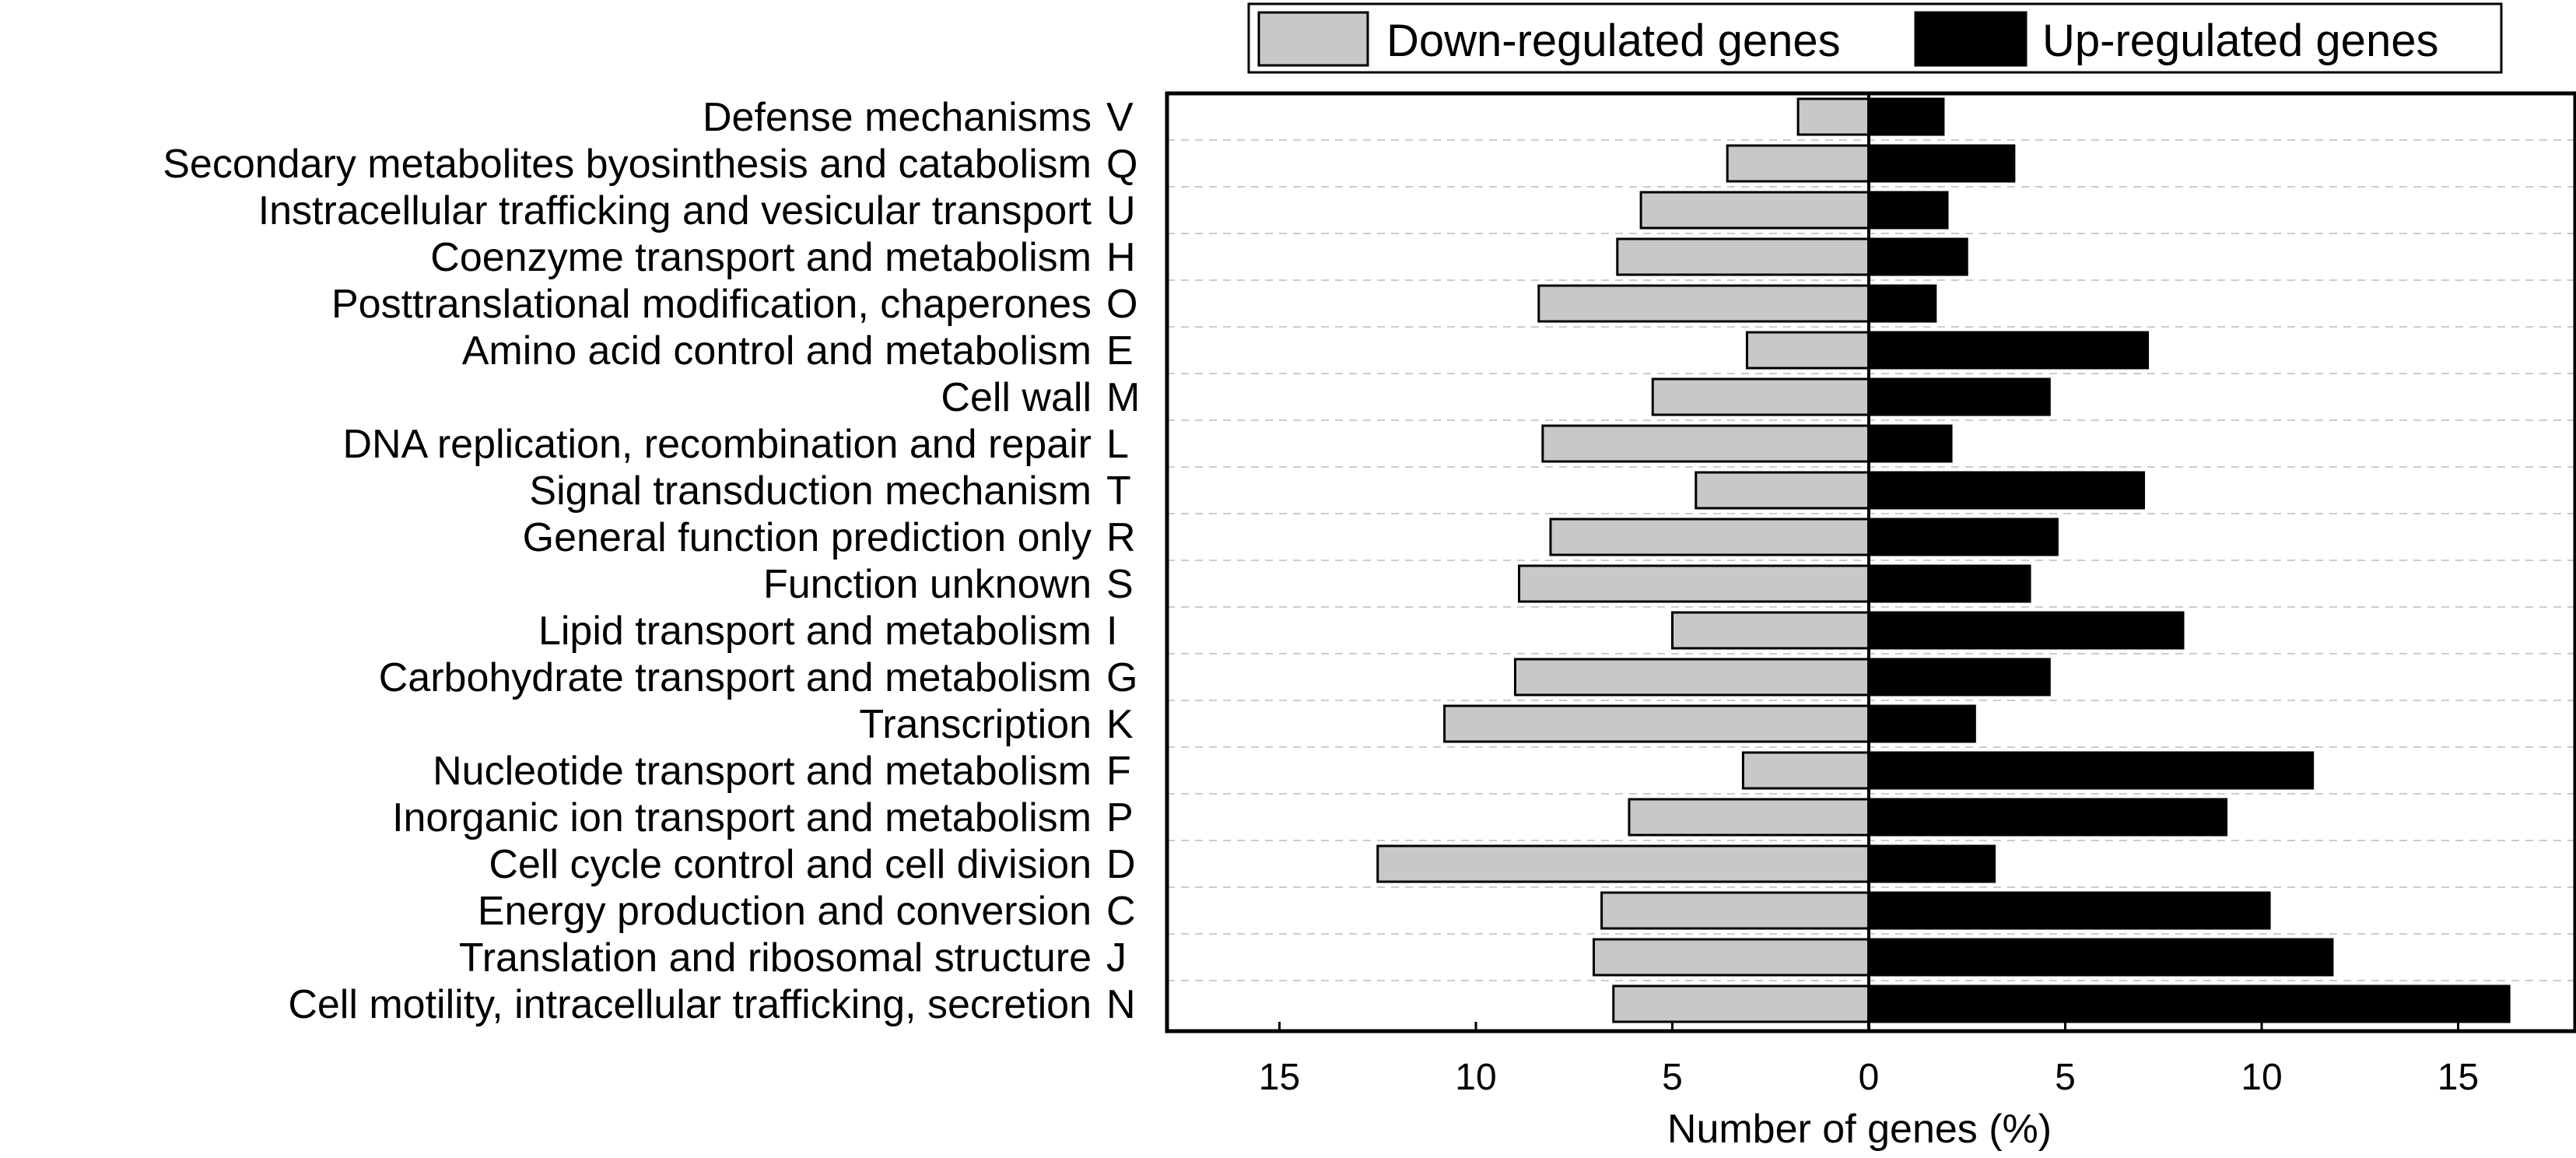 Image resolution: width=2576 pixels, height=1158 pixels. Describe the element at coordinates (976, 724) in the screenshot. I see `category-label: Transcription` at that location.